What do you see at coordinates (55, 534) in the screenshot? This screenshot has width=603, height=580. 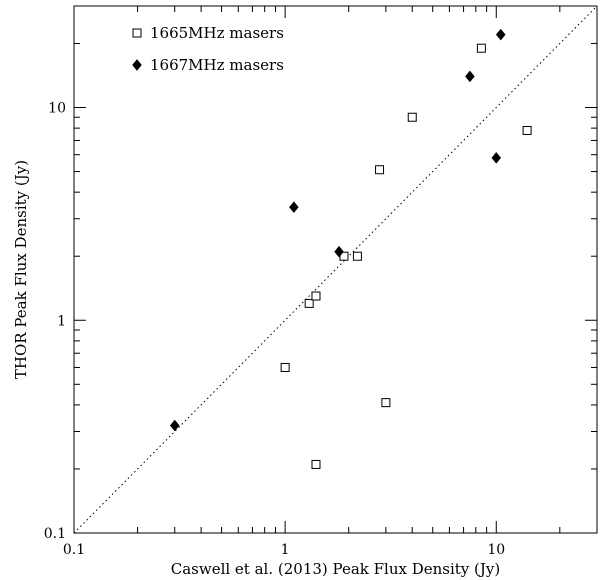 I see `y-tick-label: 0.1` at bounding box center [55, 534].